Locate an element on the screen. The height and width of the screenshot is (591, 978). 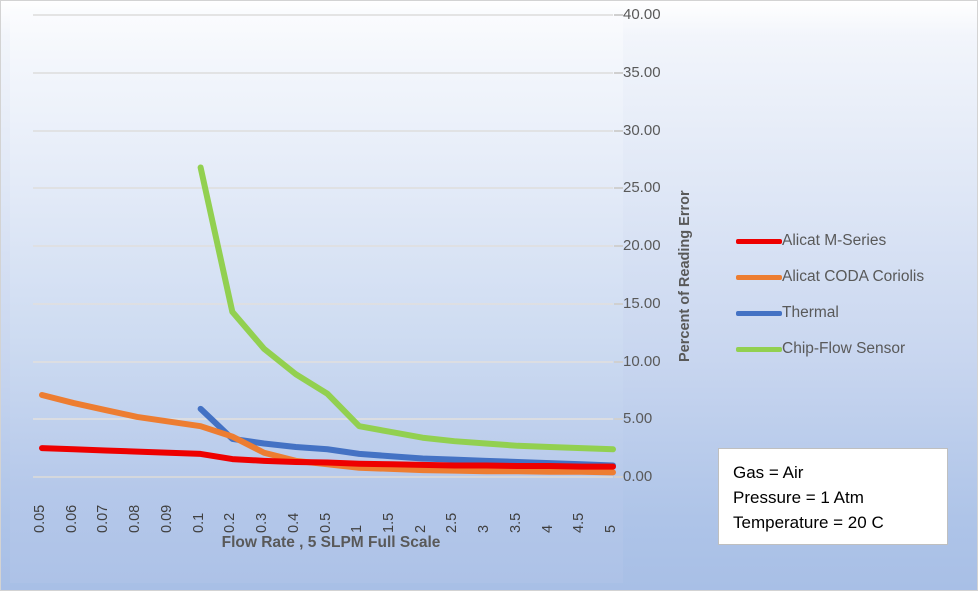
x-axis-label: 2 is located at coordinates (420, 528).